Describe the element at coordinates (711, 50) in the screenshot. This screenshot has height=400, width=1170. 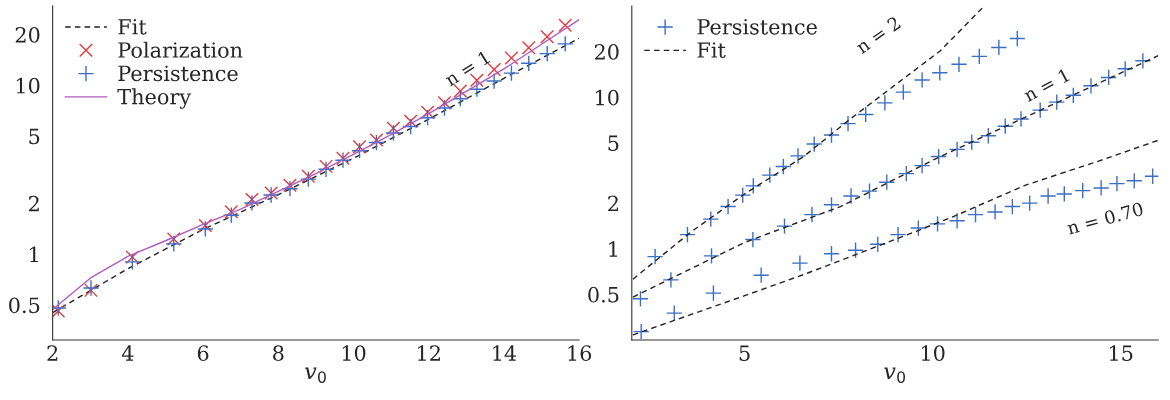
I see `legend-label: Fit` at that location.